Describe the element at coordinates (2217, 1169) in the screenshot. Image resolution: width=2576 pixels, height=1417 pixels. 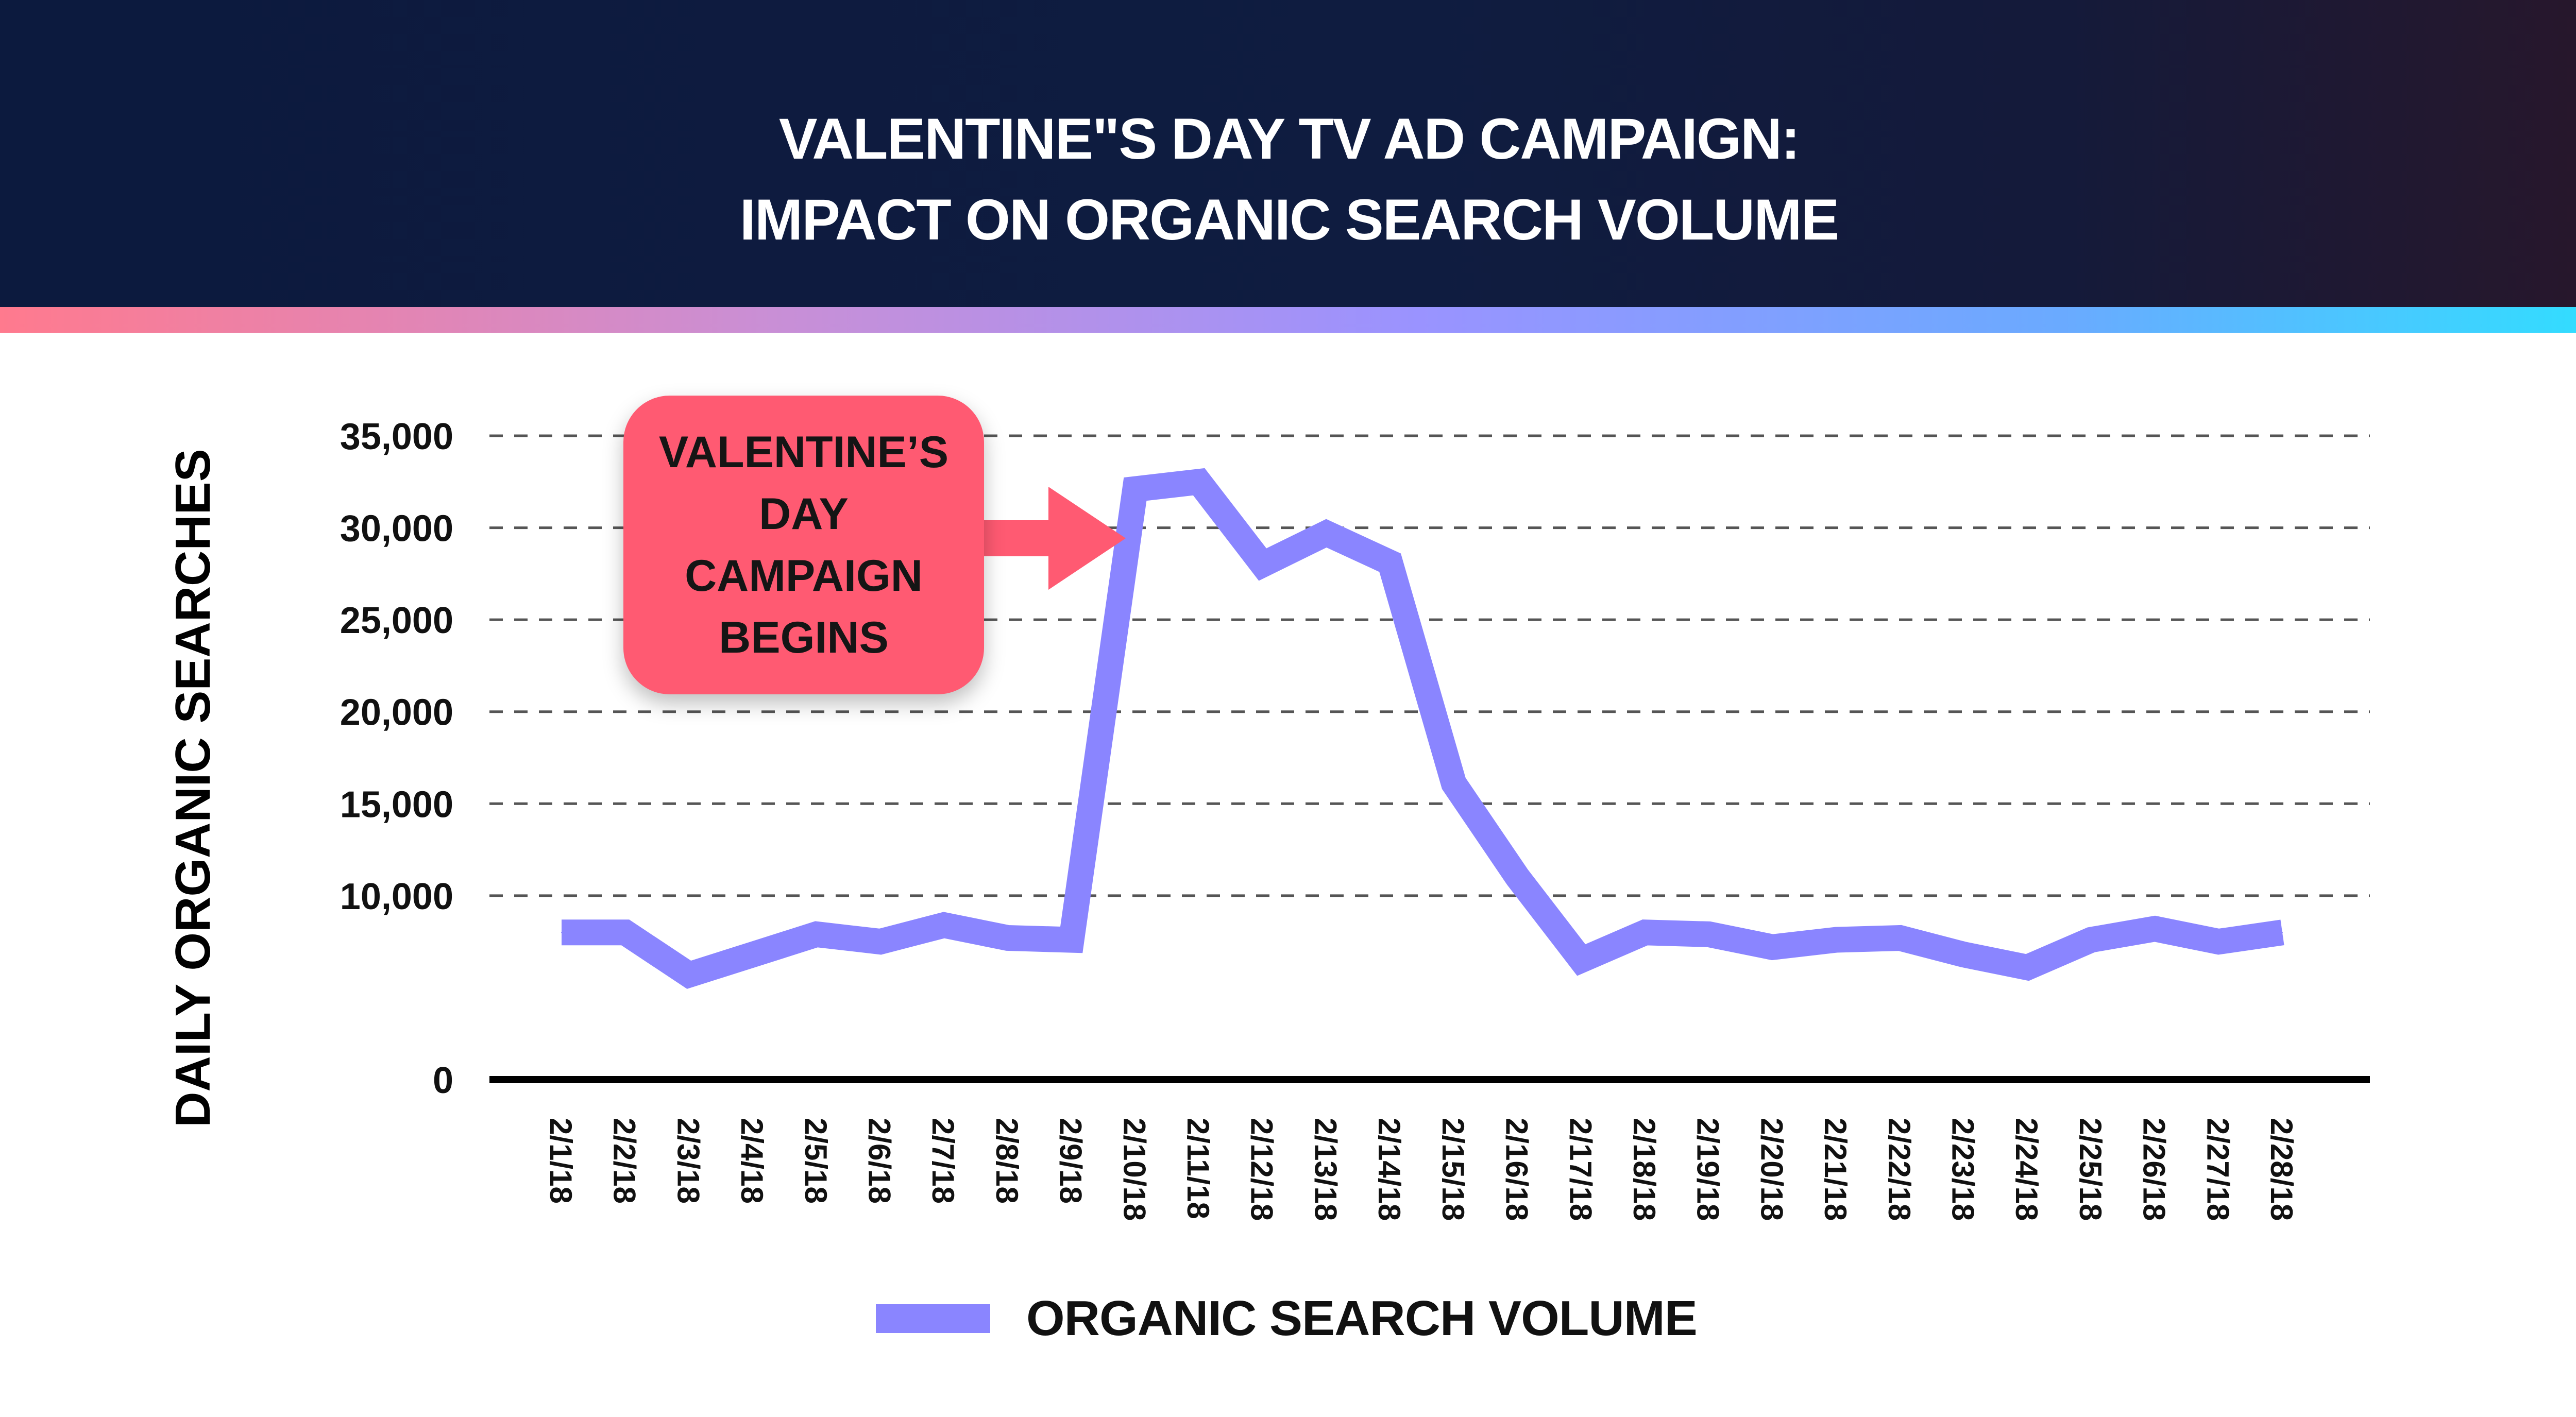
I see `x-tick-label: 2/27/18` at that location.